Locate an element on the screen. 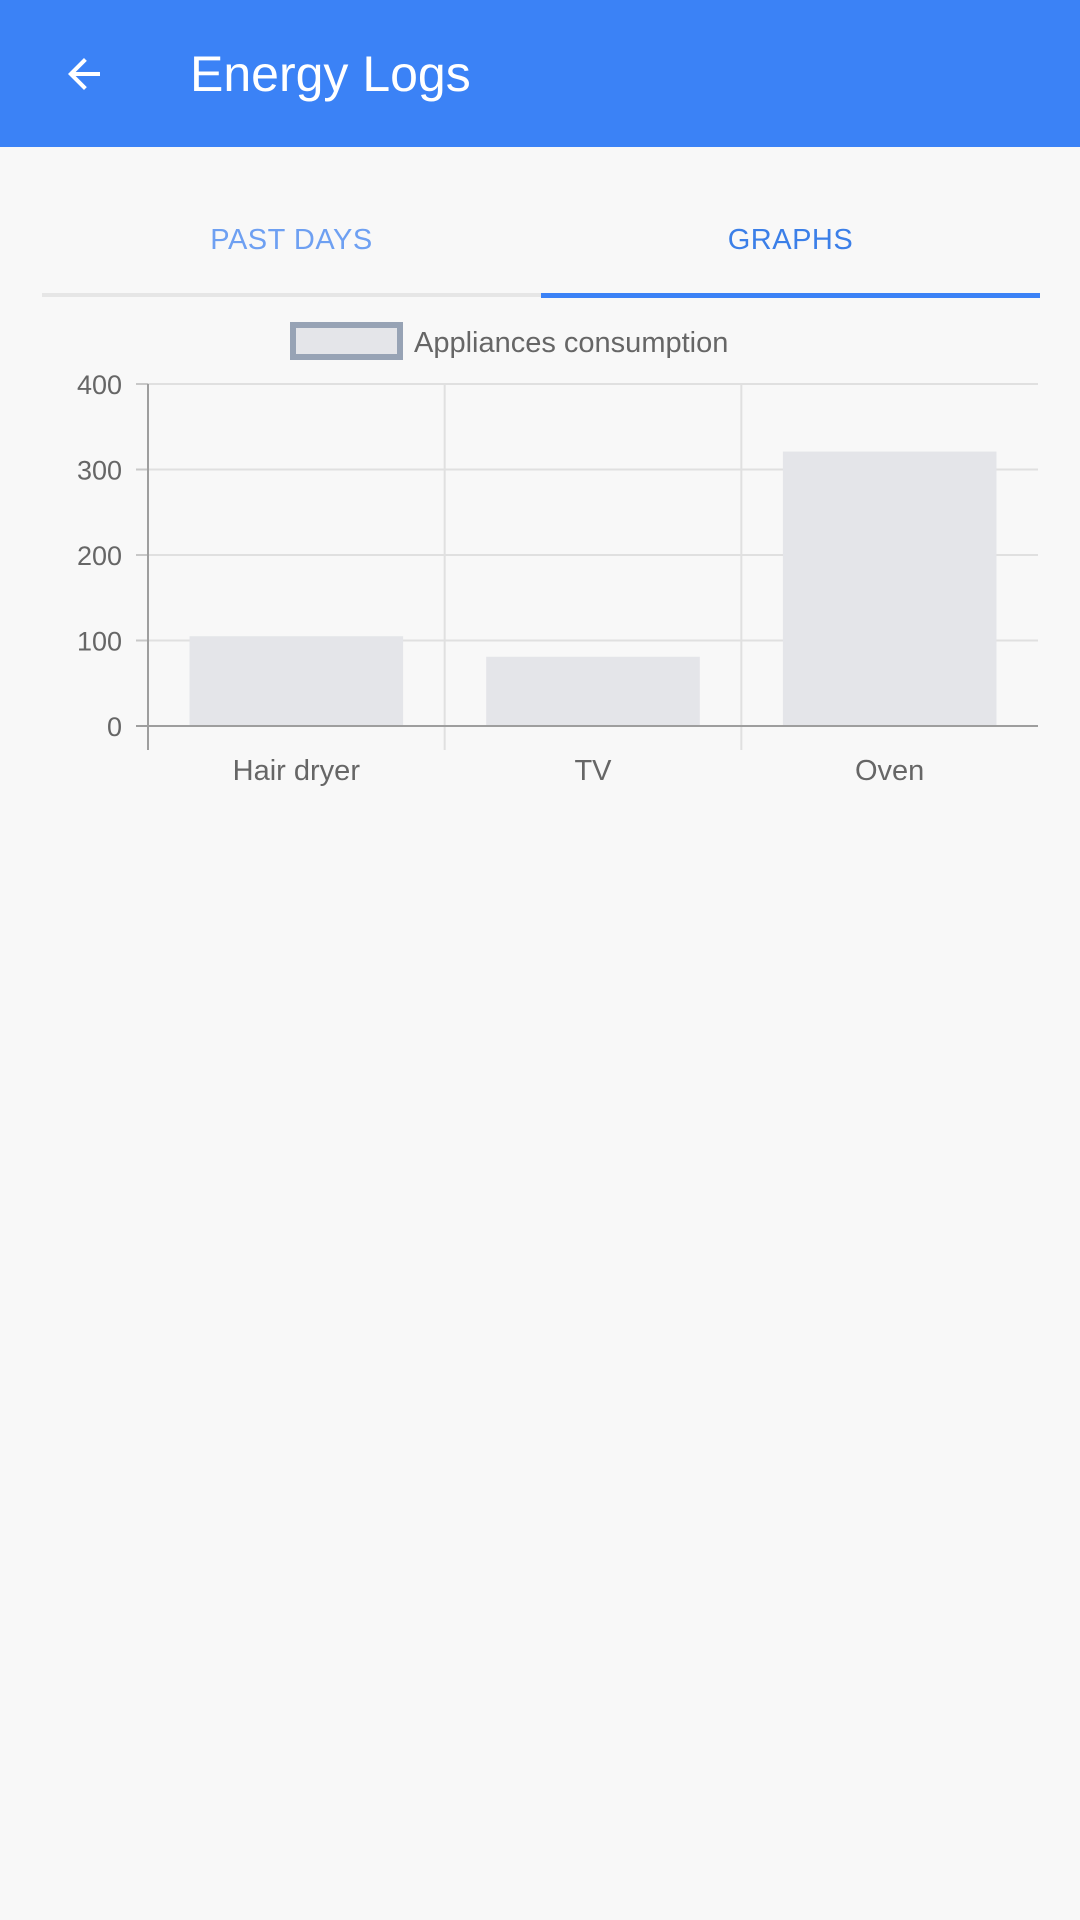 The height and width of the screenshot is (1920, 1080). back-button is located at coordinates (84, 74).